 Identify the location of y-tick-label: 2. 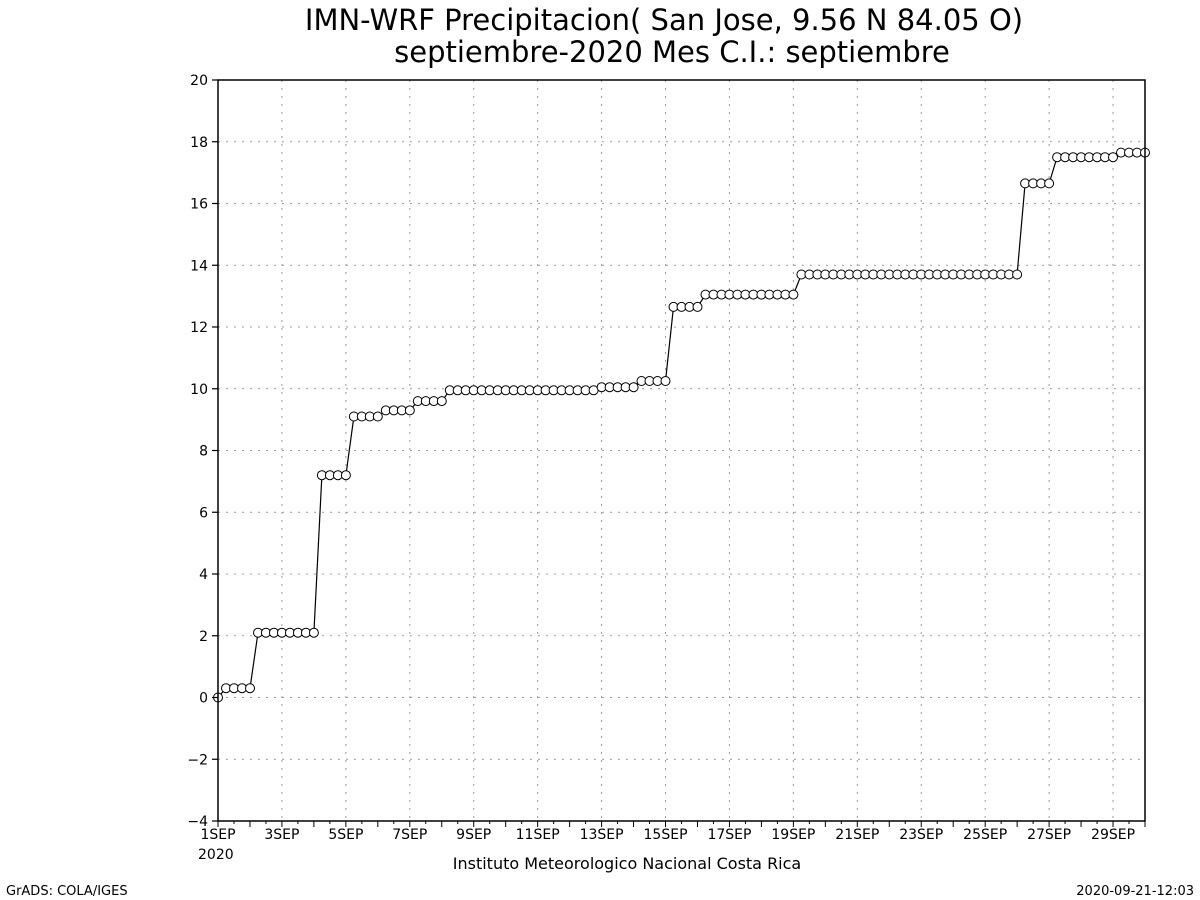
(203, 637).